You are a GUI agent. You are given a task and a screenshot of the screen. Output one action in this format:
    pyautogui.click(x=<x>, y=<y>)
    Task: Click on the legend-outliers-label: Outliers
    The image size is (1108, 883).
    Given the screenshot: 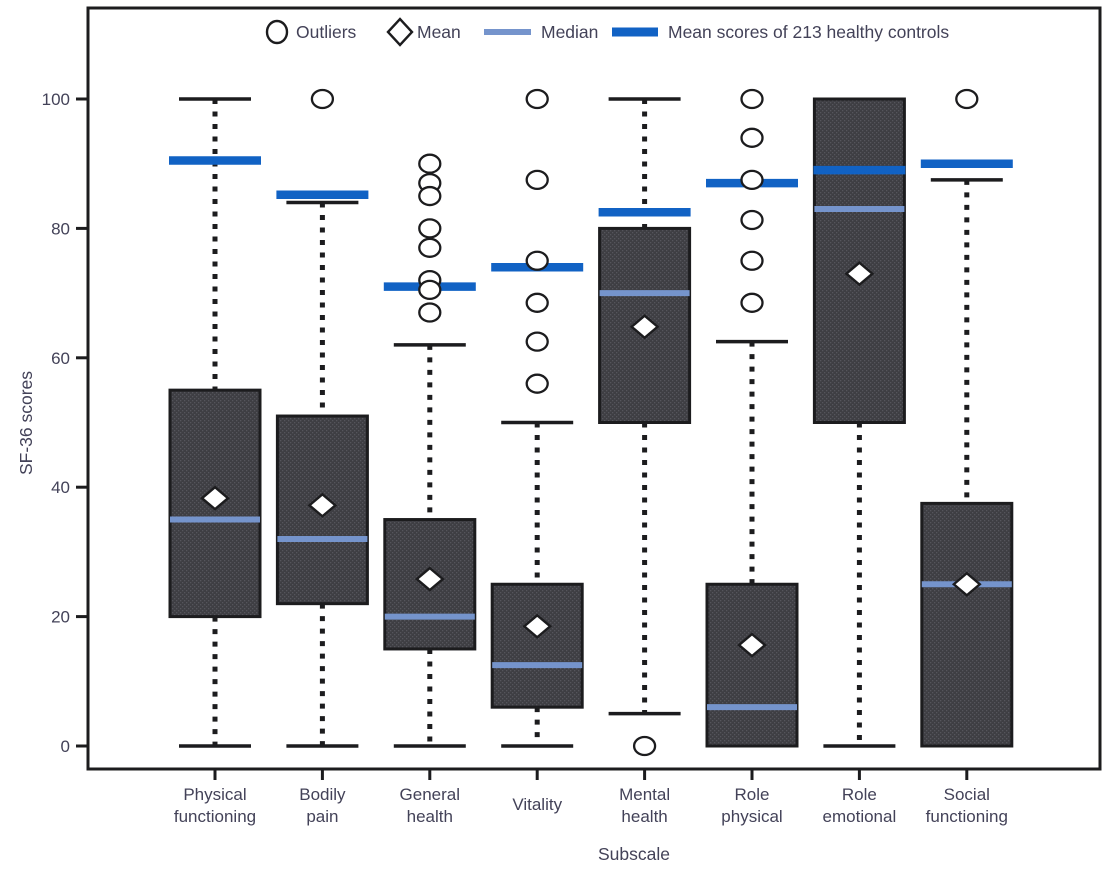 What is the action you would take?
    pyautogui.click(x=326, y=32)
    